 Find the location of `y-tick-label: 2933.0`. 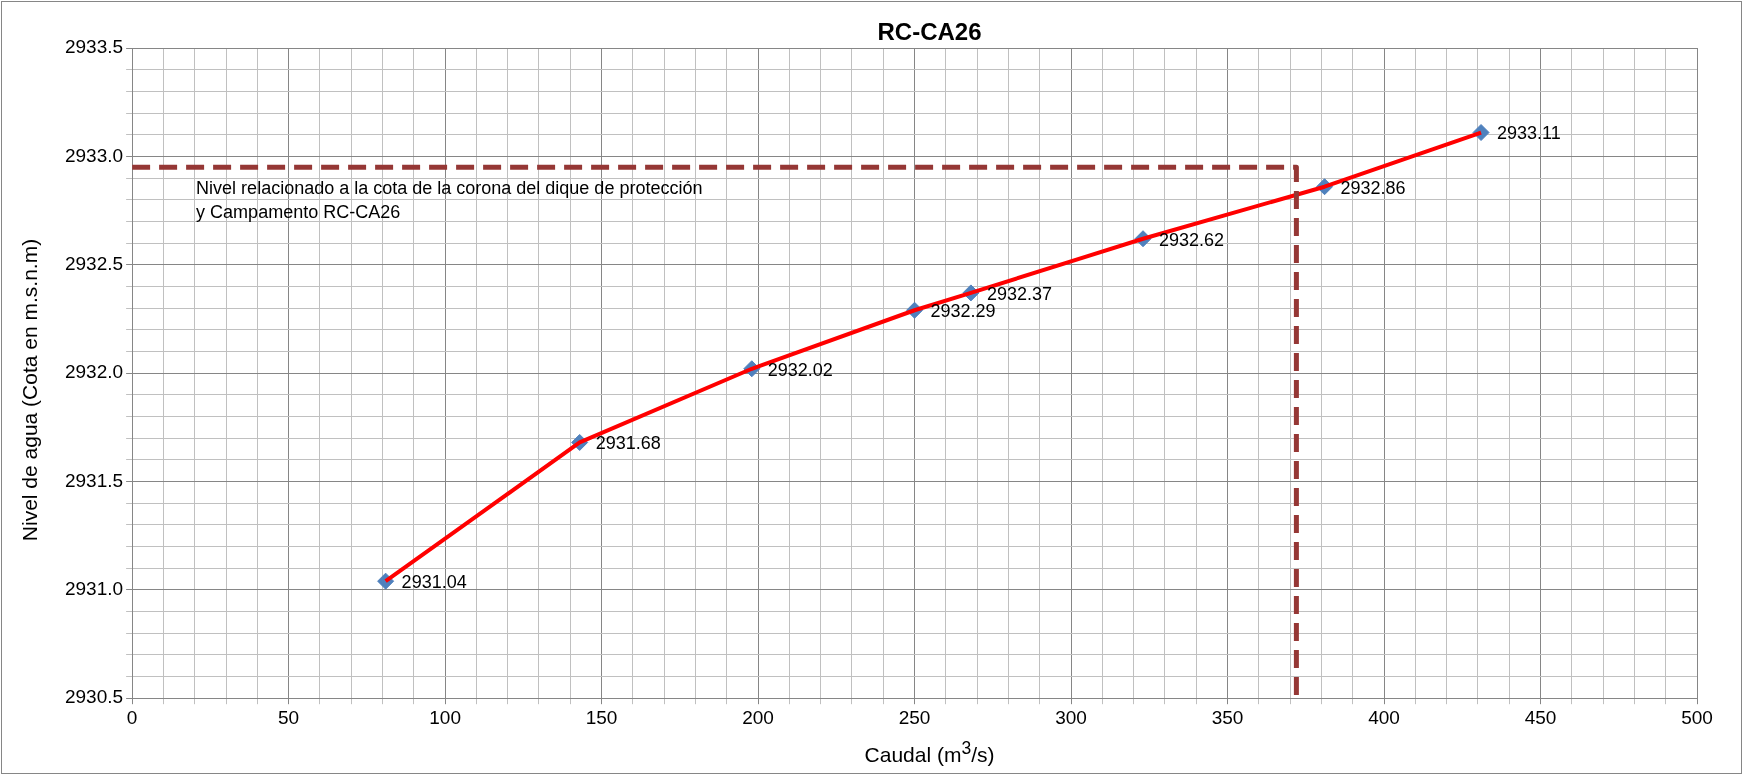

y-tick-label: 2933.0 is located at coordinates (94, 155).